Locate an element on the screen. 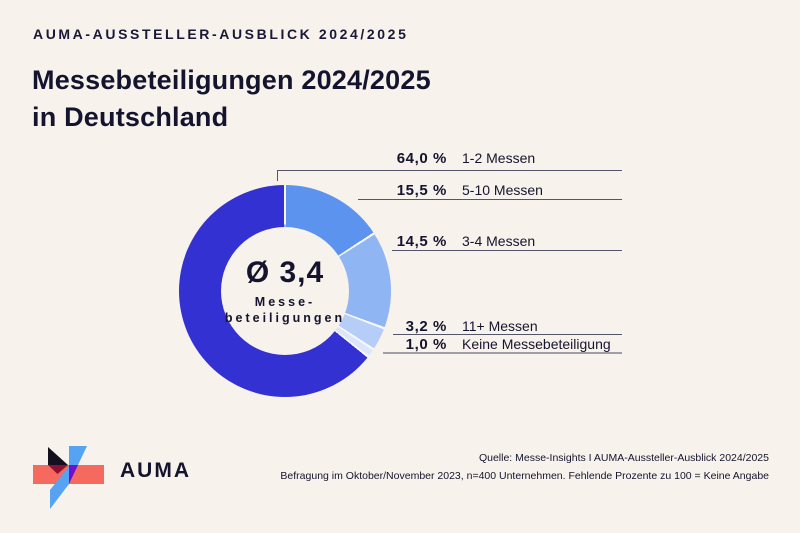 The image size is (800, 533). auma-logo-text: AUMA is located at coordinates (155, 470).